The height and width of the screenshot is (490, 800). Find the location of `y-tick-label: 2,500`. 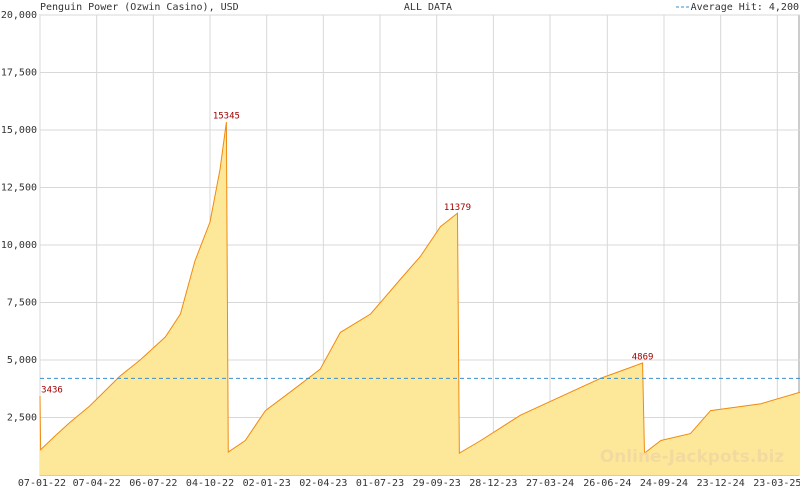

y-tick-label: 2,500 is located at coordinates (22, 418).